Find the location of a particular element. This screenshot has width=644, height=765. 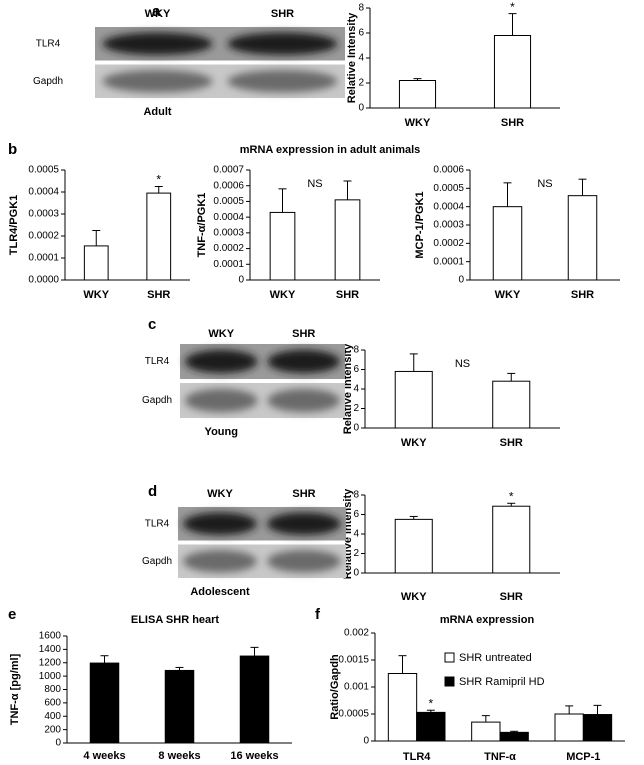

y-tick-label: 0.0006 is located at coordinates (228, 185).